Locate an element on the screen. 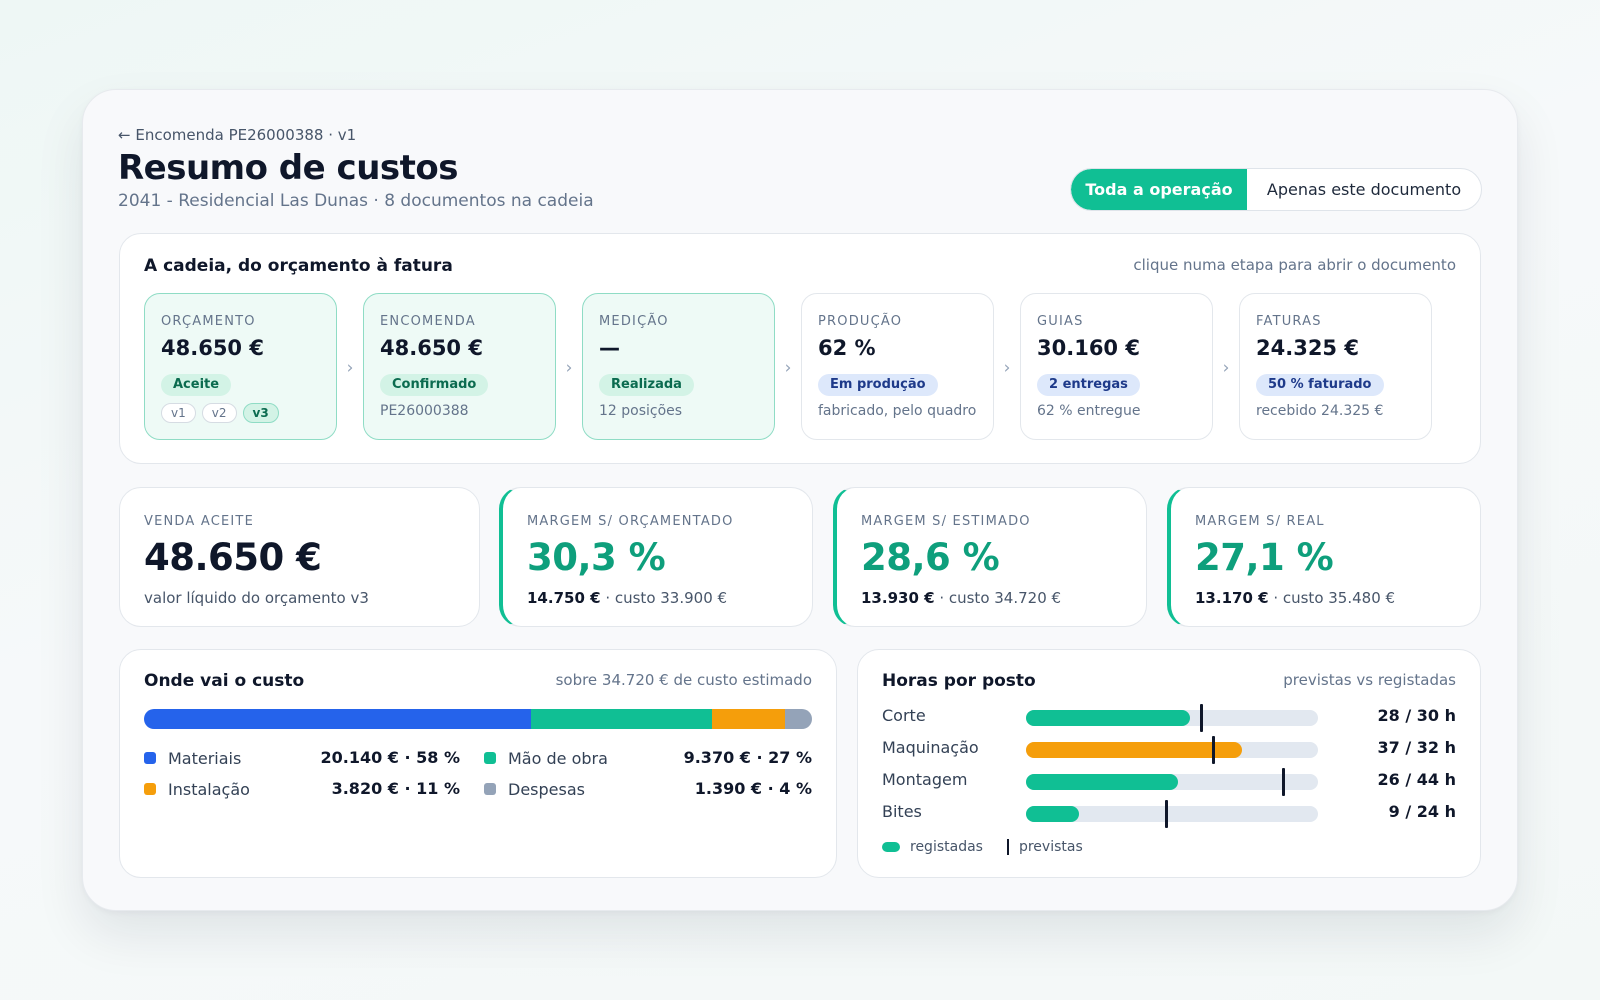 Image resolution: width=1600 pixels, height=1000 pixels. kpi-value: 48.650 € is located at coordinates (233, 557).